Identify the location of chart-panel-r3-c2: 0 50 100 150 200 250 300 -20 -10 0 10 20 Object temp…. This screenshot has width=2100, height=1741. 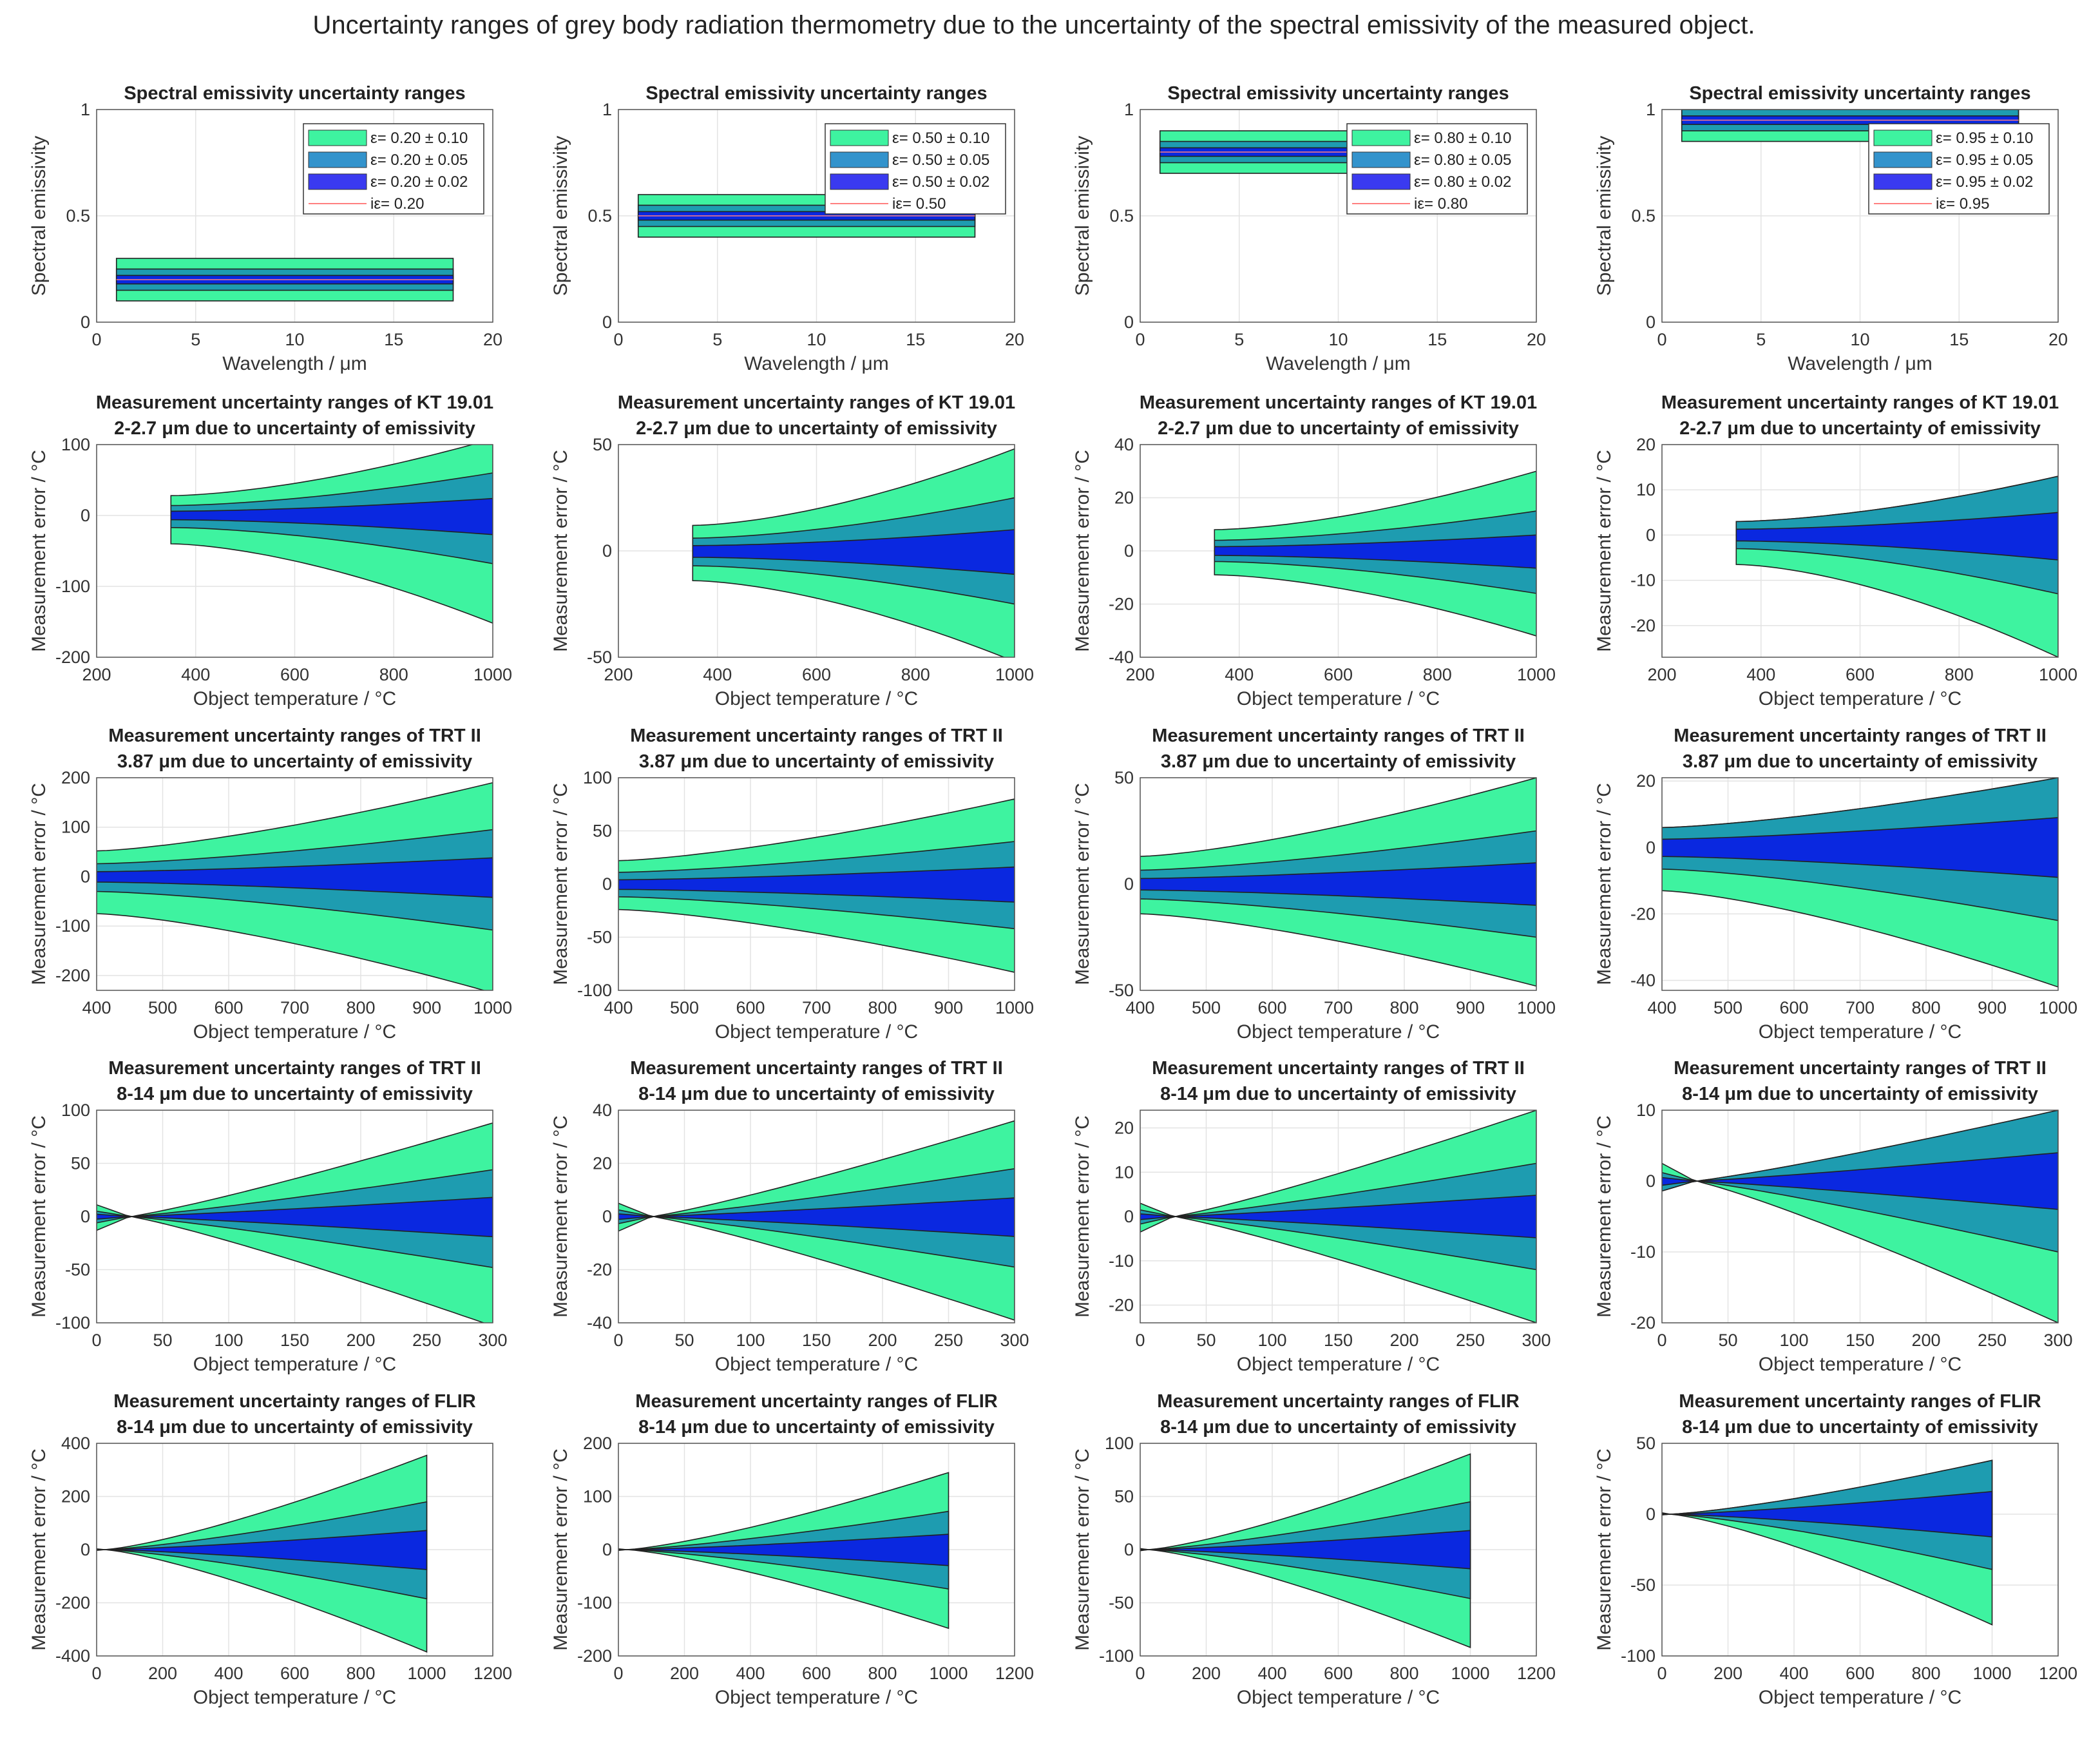
(1311, 1216).